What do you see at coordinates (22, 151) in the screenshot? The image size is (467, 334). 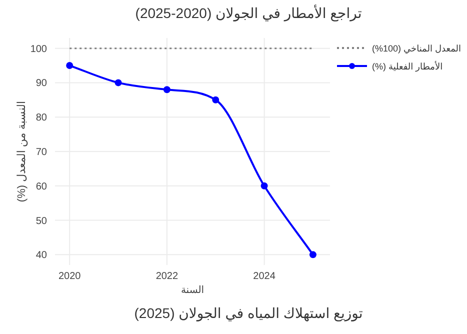 I see `y-axis-title: النسبة من المعدل (%)` at bounding box center [22, 151].